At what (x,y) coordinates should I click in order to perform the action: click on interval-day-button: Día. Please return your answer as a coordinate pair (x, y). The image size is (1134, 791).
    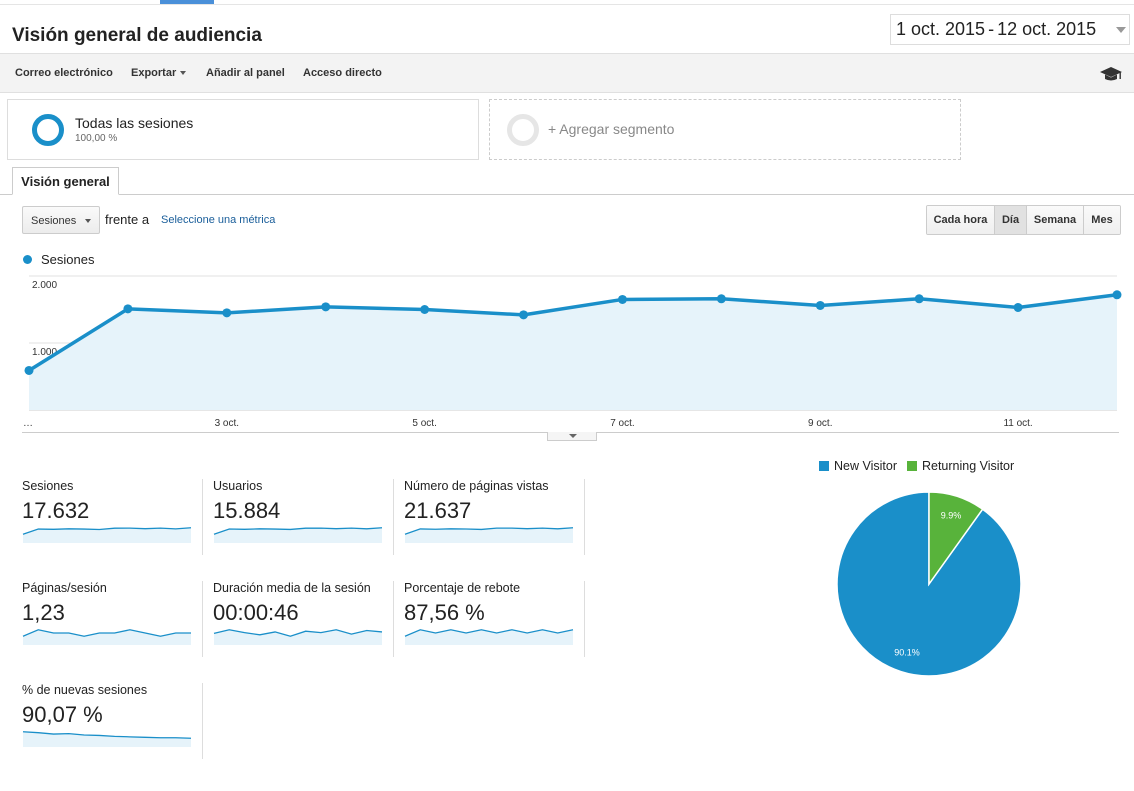
    Looking at the image, I should click on (1011, 220).